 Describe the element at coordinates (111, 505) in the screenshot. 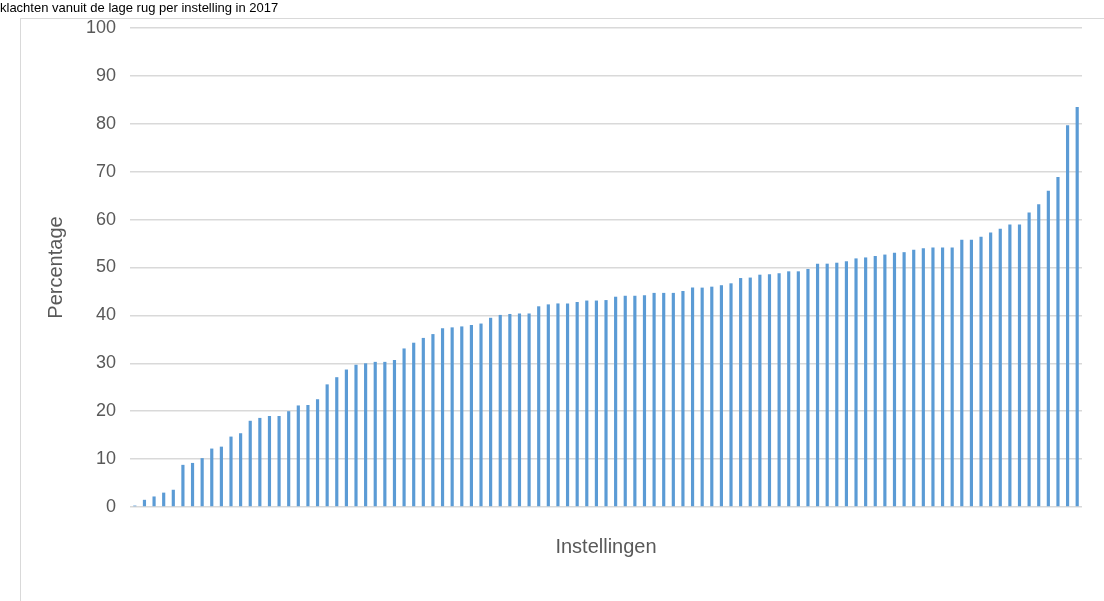

I see `y-tick-label: 0` at that location.